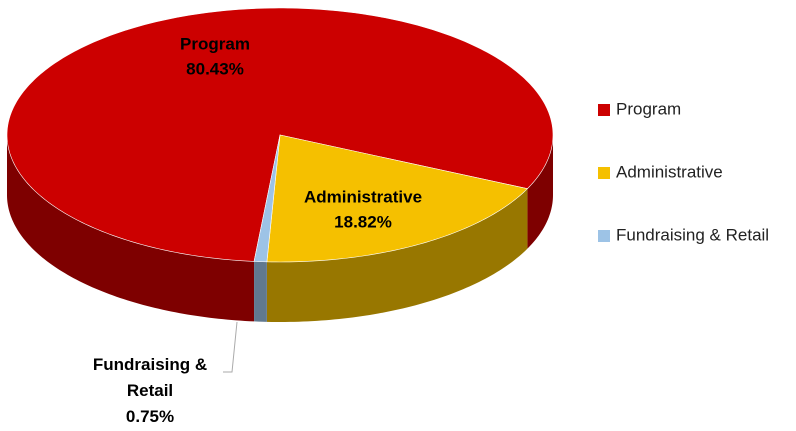 This screenshot has width=796, height=431. Describe the element at coordinates (363, 196) in the screenshot. I see `slice-category-label: Administrative` at that location.